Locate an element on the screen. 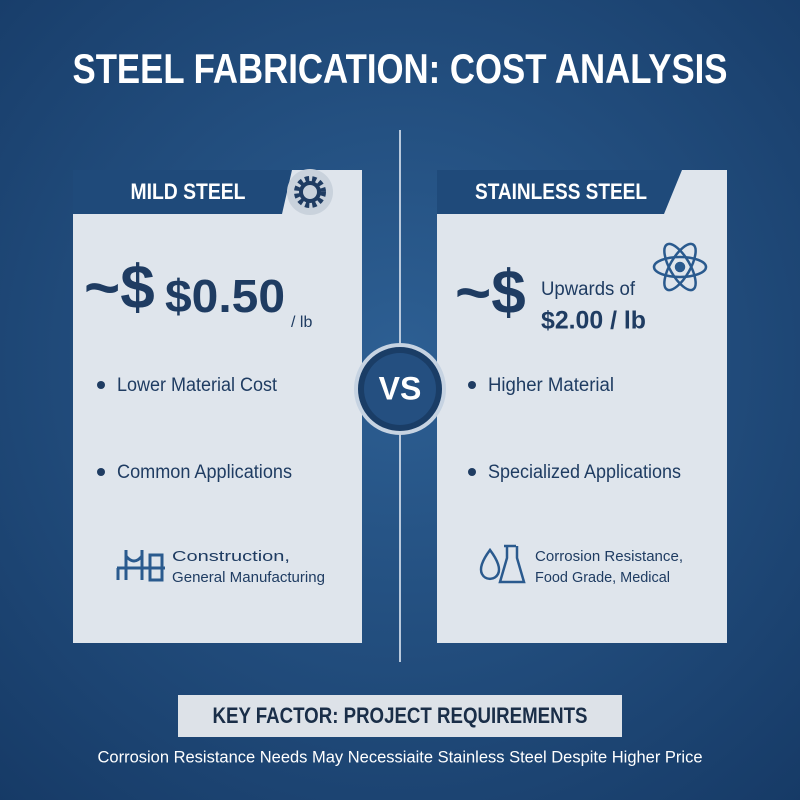 The image size is (800, 800). card-header: STAINLESS STEEL is located at coordinates (561, 191).